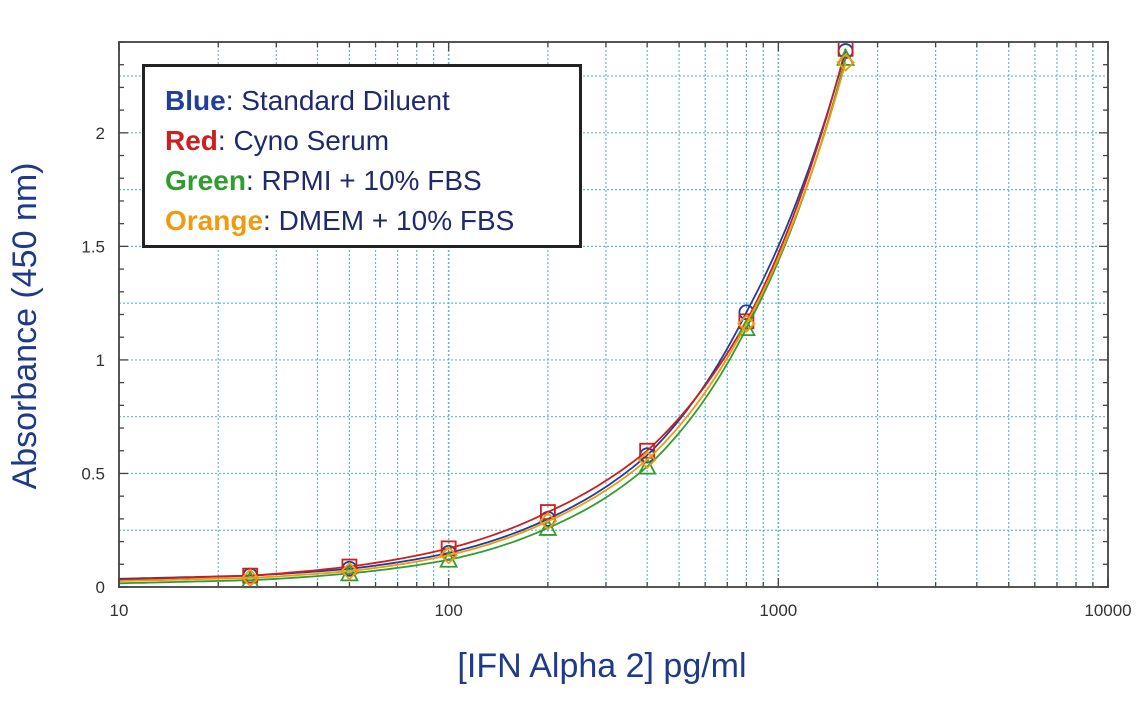 Image resolution: width=1143 pixels, height=711 pixels. What do you see at coordinates (25, 326) in the screenshot?
I see `y-axis-title: Absorbance (450 nm)` at bounding box center [25, 326].